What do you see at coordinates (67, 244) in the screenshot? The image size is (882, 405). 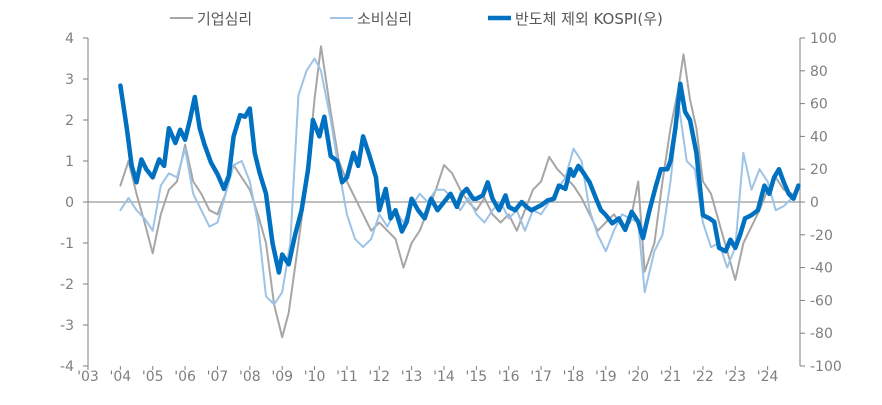 I see `left-axis-tick-label: -1` at bounding box center [67, 244].